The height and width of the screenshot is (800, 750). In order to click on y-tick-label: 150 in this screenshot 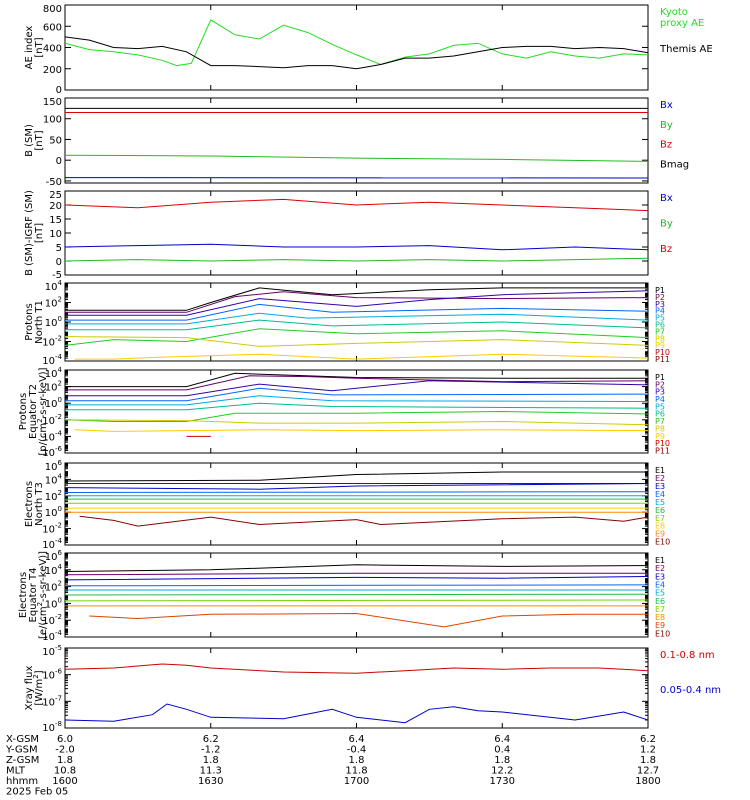, I will do `click(52, 102)`.